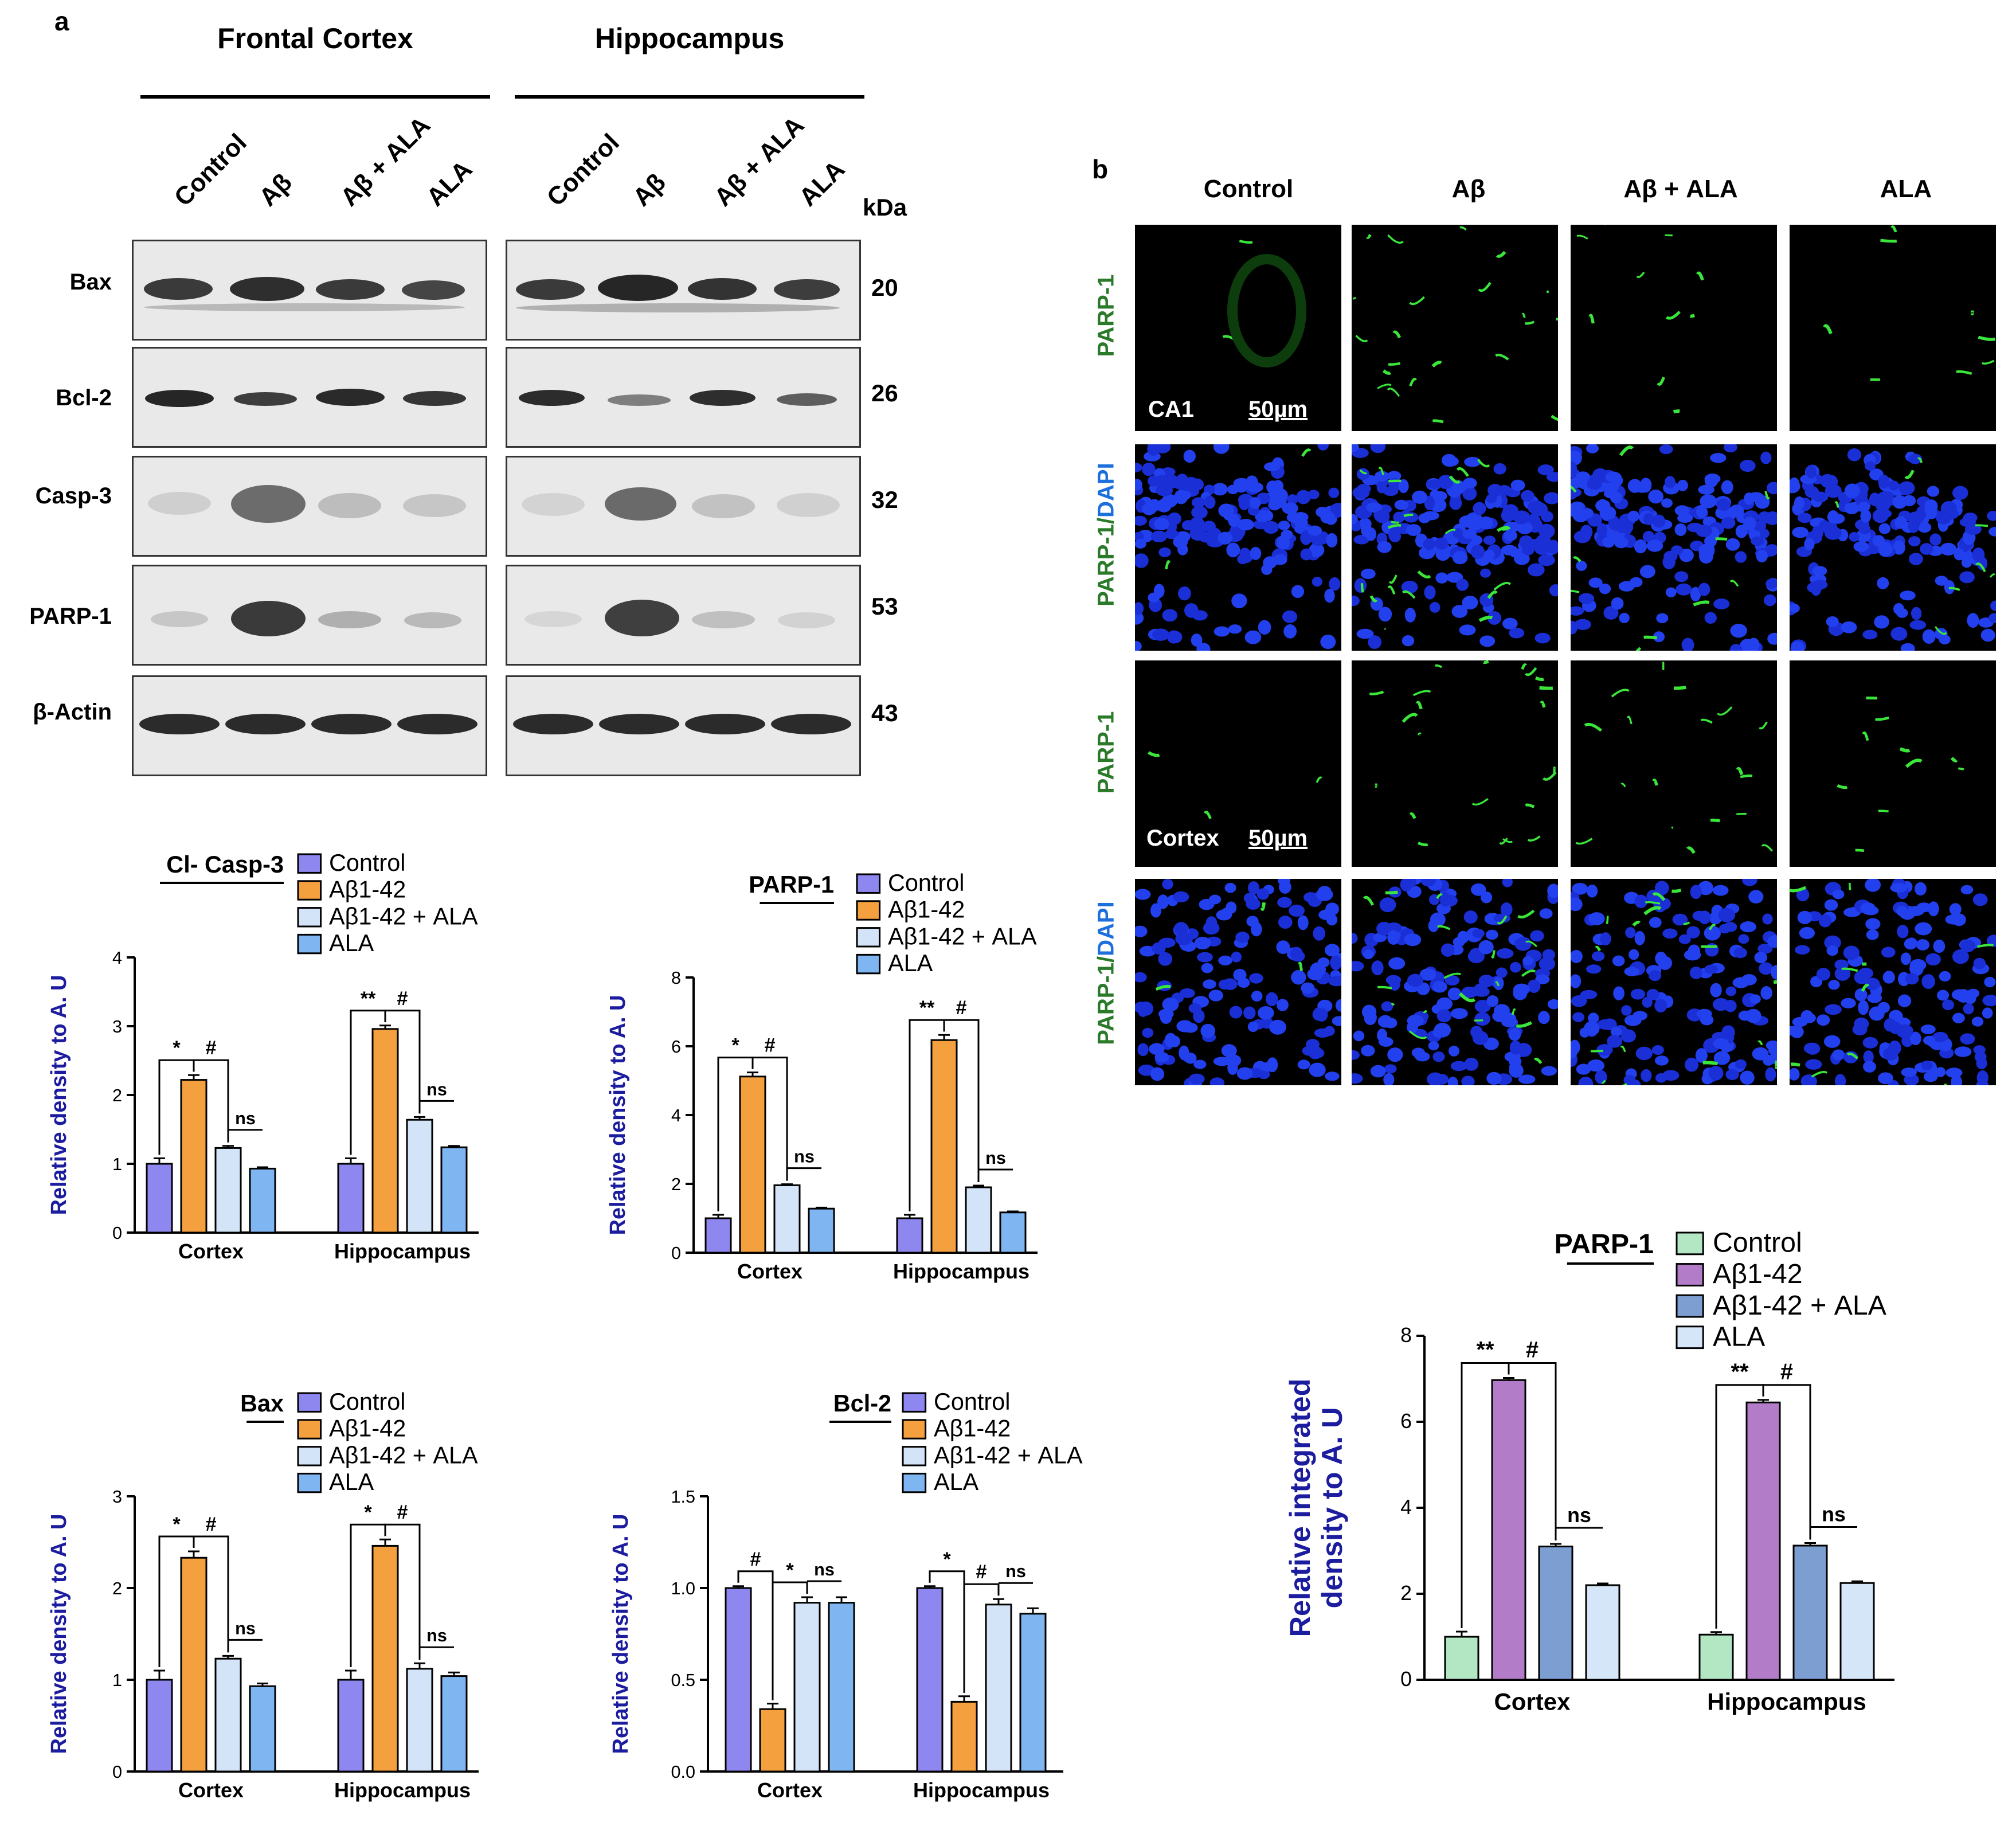 The width and height of the screenshot is (2016, 1838). Describe the element at coordinates (683, 1588) in the screenshot. I see `y-tick-label: 1.0` at that location.